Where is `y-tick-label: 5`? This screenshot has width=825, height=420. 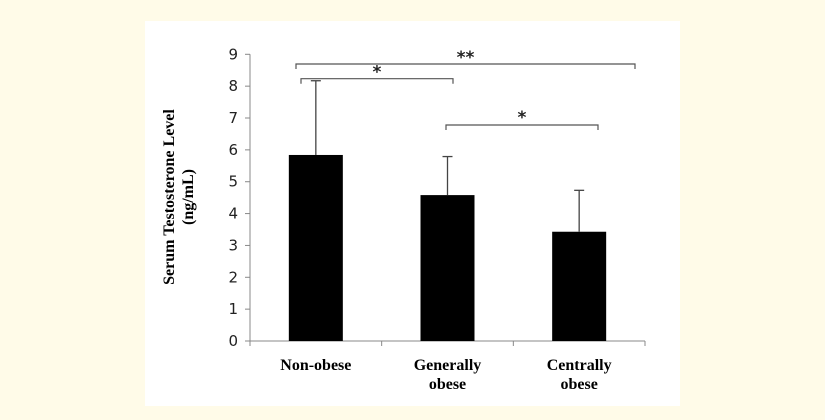 y-tick-label: 5 is located at coordinates (233, 182).